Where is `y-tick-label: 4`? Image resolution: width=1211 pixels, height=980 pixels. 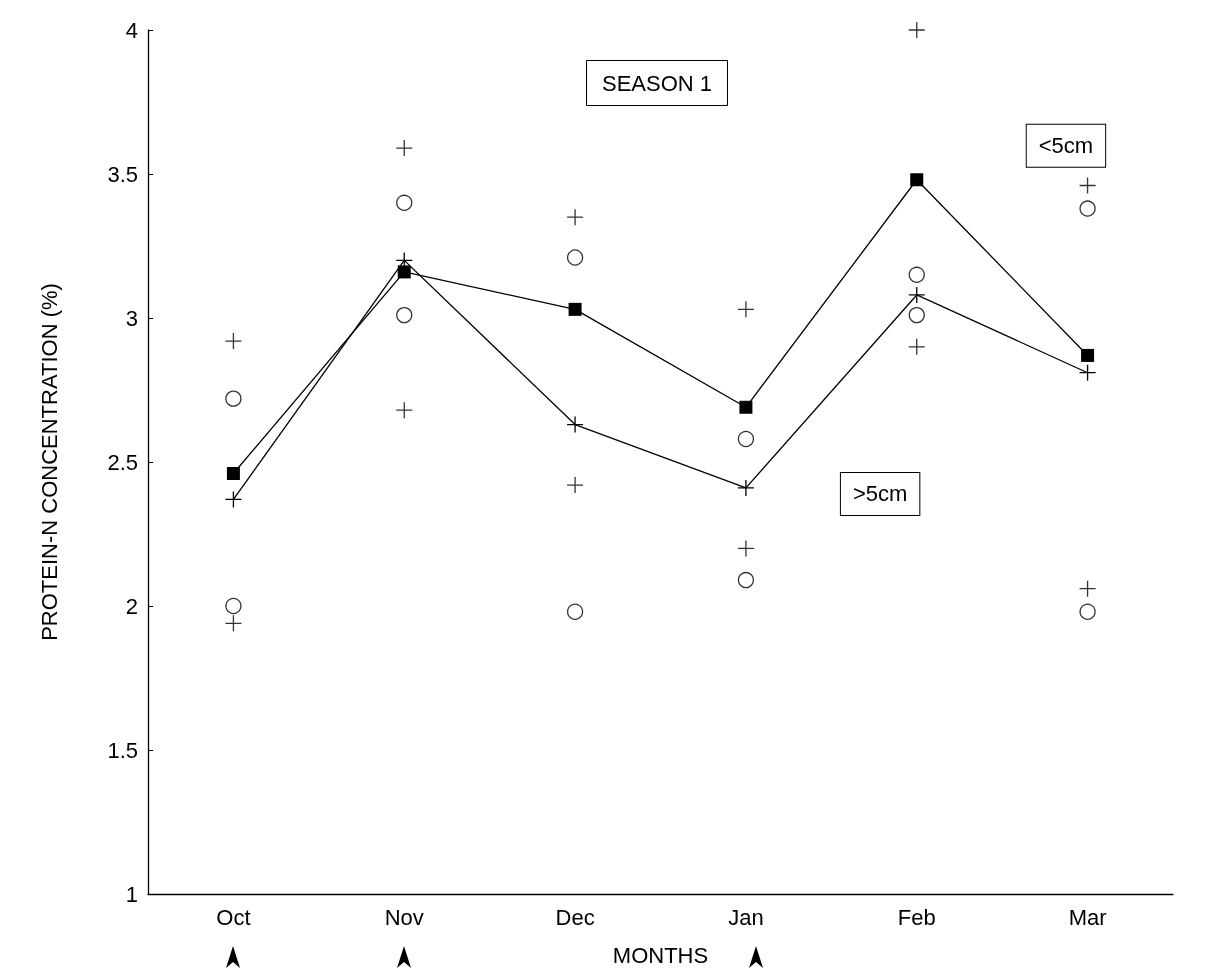
y-tick-label: 4 is located at coordinates (131, 30).